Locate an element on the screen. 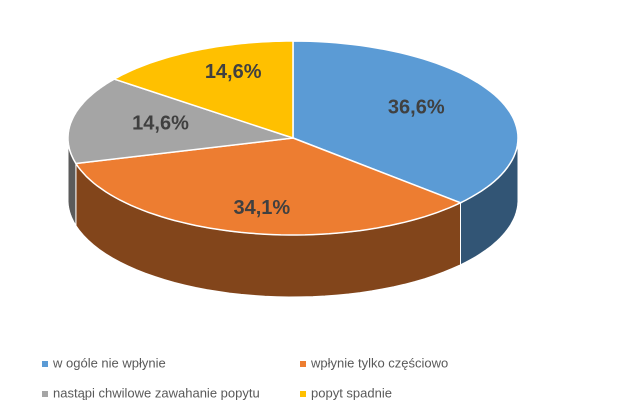  legend-label: nastąpi chwilowe zawahanie popytu is located at coordinates (156, 392).